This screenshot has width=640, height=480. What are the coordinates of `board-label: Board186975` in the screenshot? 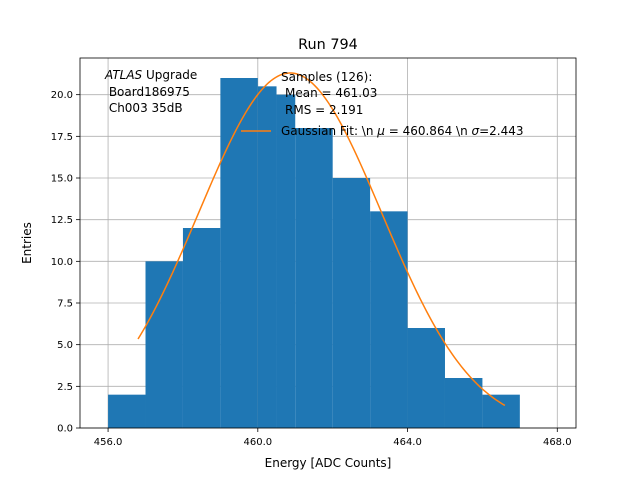 It's located at (147, 92).